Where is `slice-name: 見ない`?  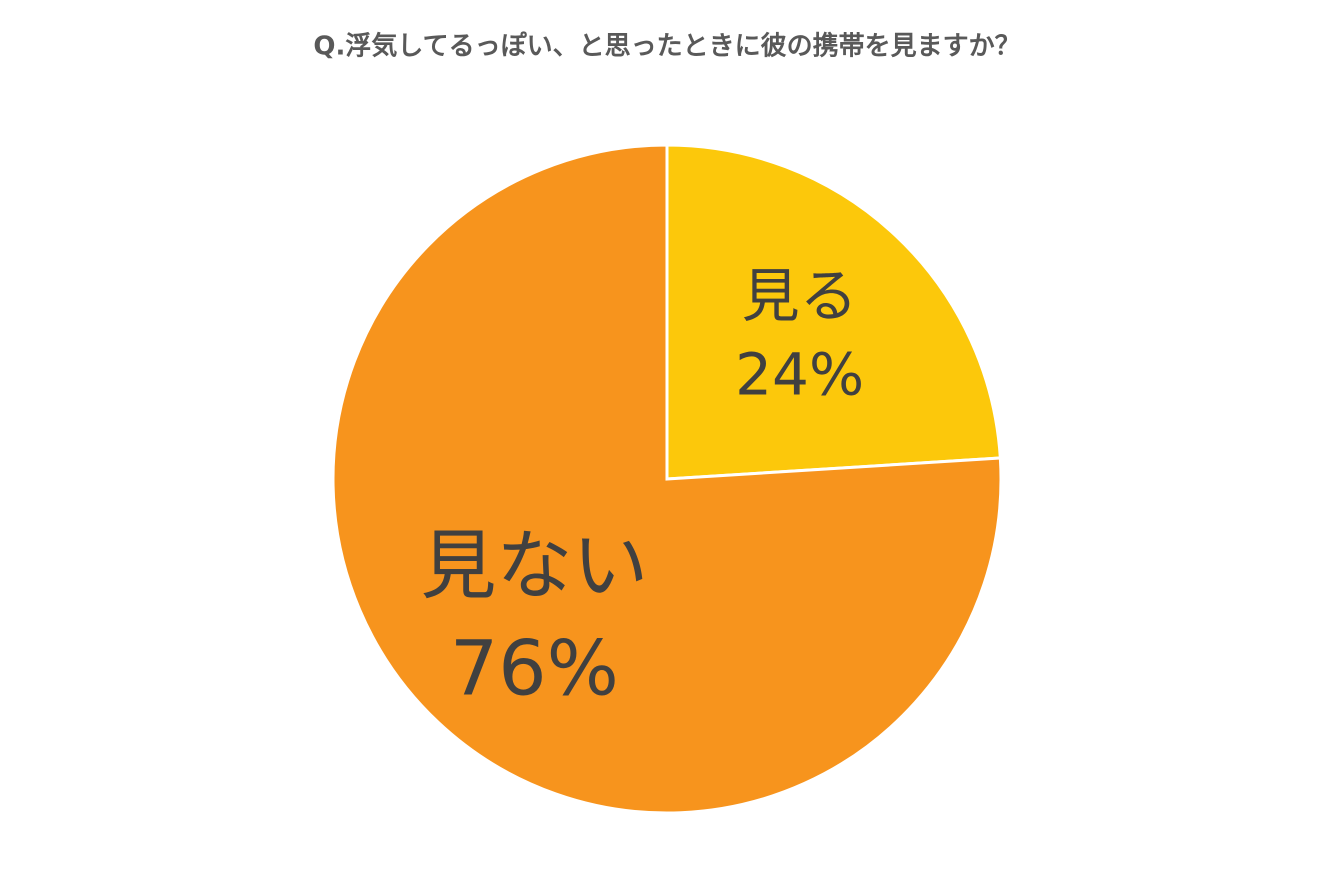
slice-name: 見ない is located at coordinates (534, 565).